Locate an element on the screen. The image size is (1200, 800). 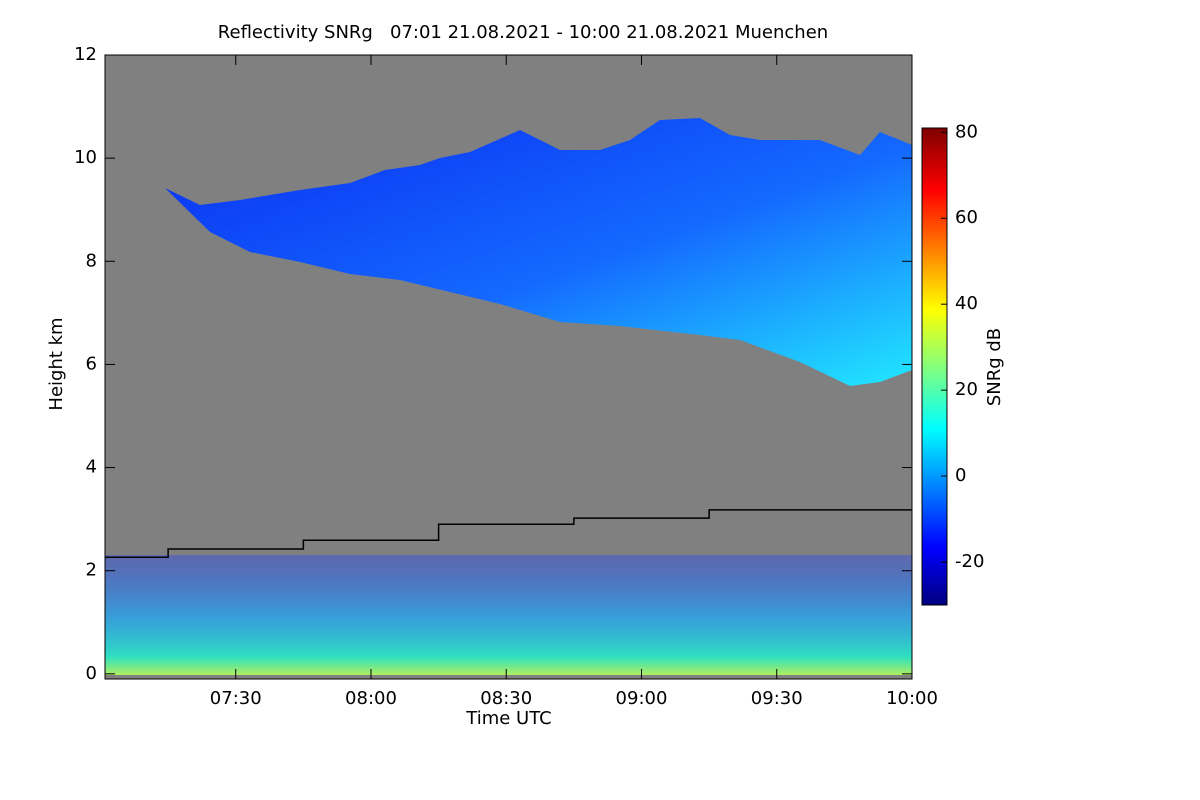
x-axis-label: Time UTC is located at coordinates (508, 718).